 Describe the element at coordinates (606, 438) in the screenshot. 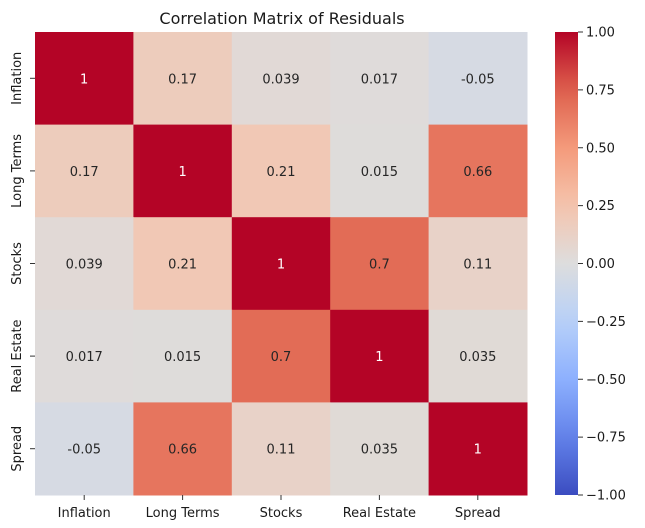

I see `colorbar-tick-label: −0.75` at that location.